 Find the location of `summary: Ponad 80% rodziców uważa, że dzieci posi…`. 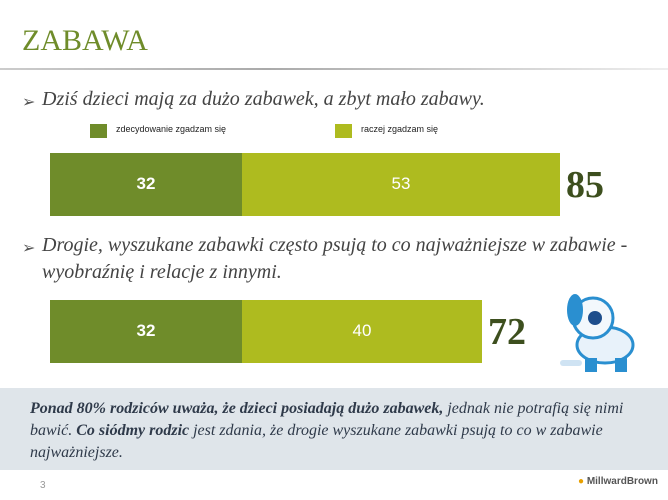

summary: Ponad 80% rodziców uważa, że dzieci posi… is located at coordinates (335, 431).